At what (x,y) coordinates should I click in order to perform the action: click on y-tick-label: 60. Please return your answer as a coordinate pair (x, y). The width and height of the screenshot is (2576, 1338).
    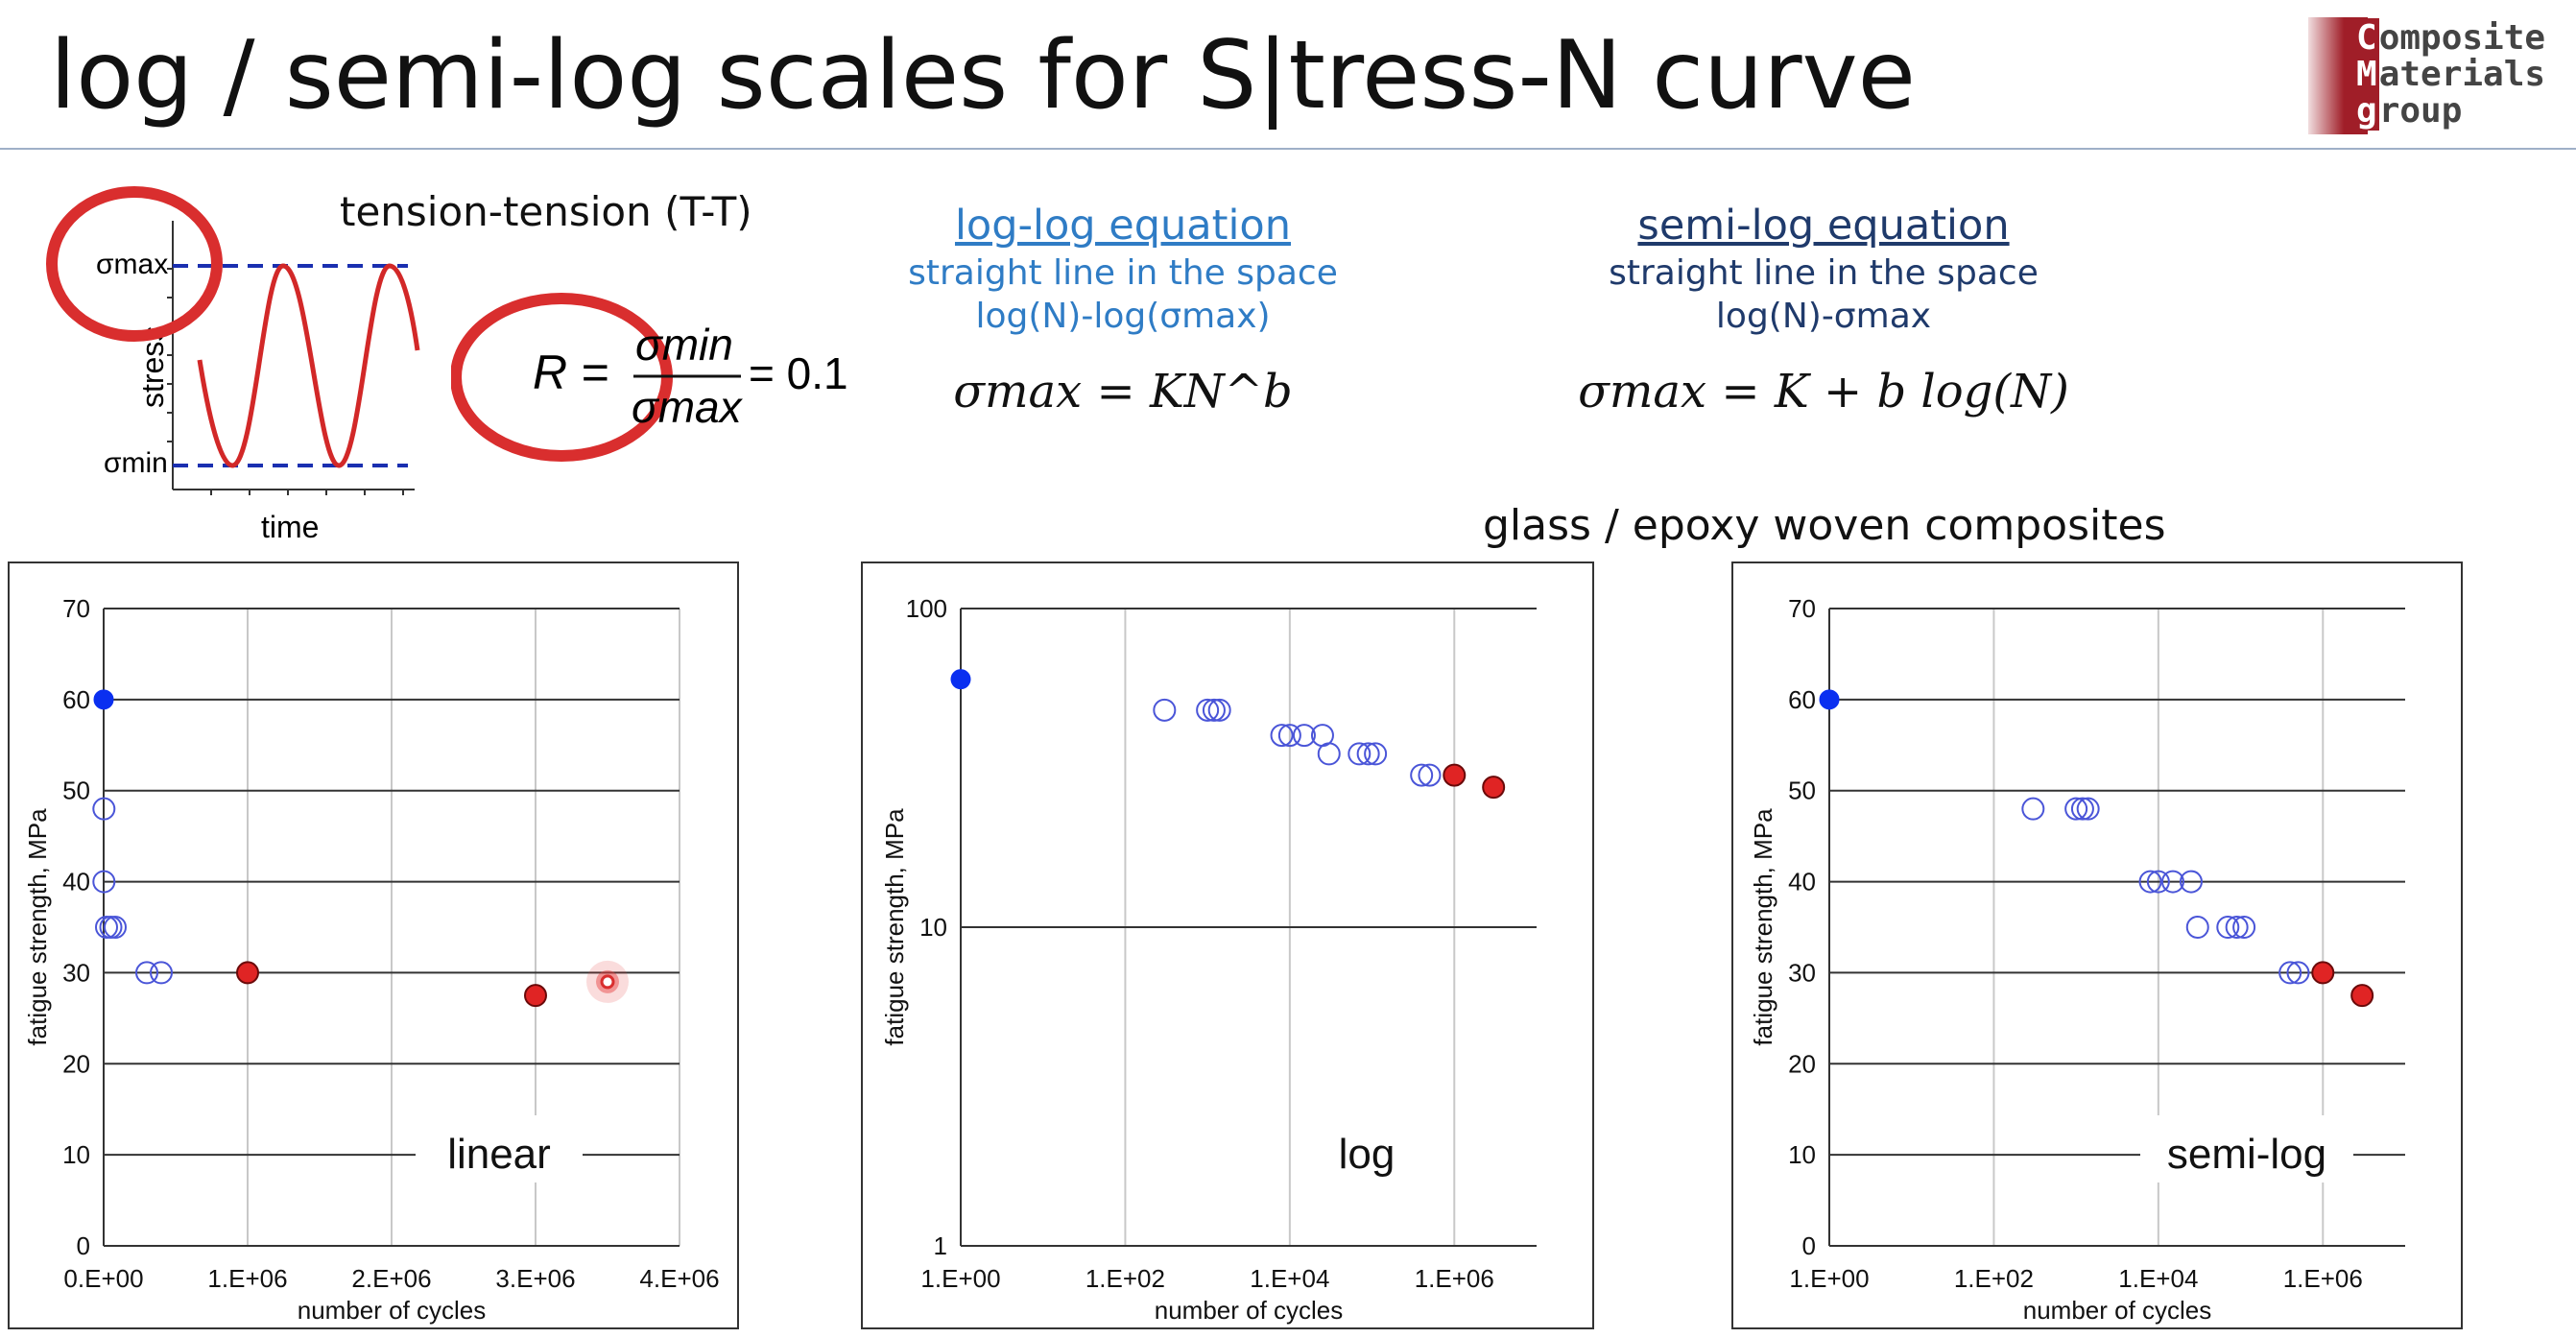
    Looking at the image, I should click on (76, 699).